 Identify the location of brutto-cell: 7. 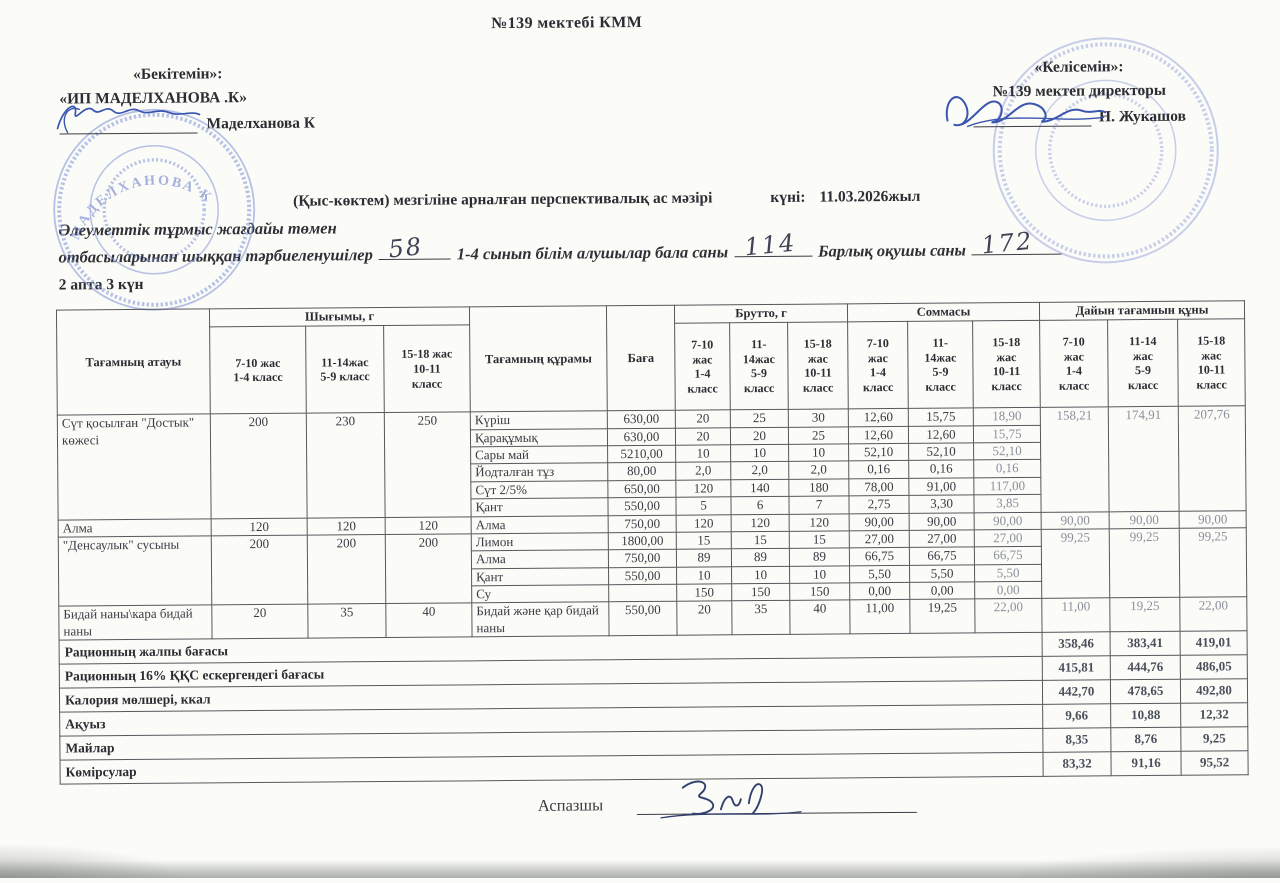
(819, 504).